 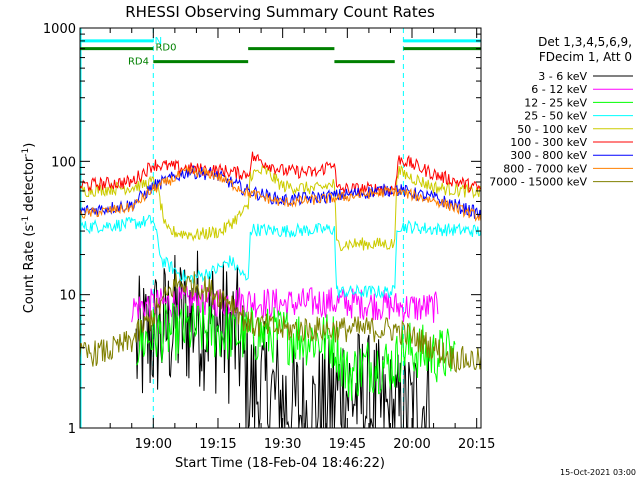 I want to click on legend-label: 300 - 800 keV, so click(x=548, y=155).